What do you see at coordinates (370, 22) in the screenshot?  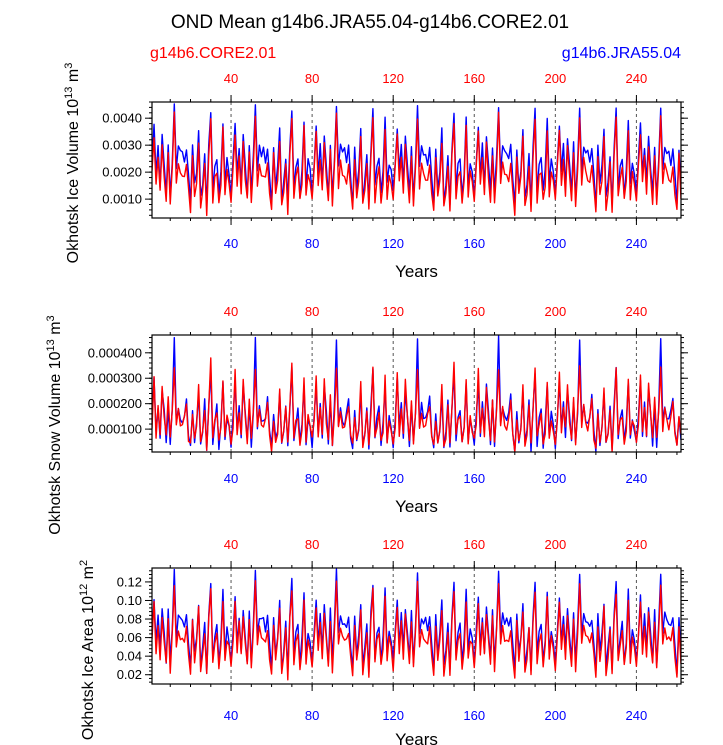 I see `chart-title: OND Mean g14b6.JRA55.04-g14b6.CORE2.01` at bounding box center [370, 22].